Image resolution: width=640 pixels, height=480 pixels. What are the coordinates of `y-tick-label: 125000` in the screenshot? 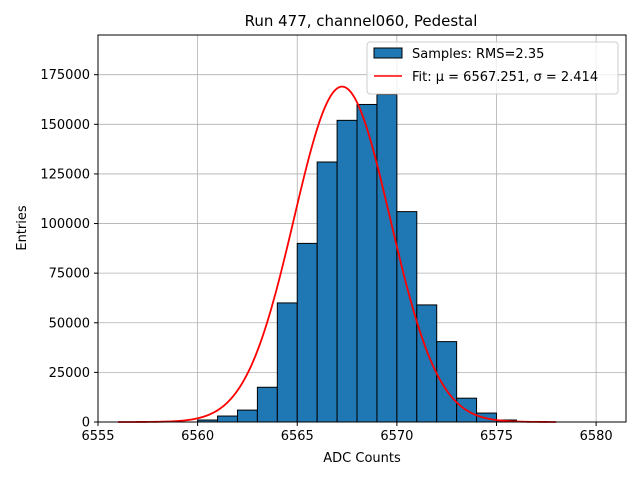 It's located at (65, 174).